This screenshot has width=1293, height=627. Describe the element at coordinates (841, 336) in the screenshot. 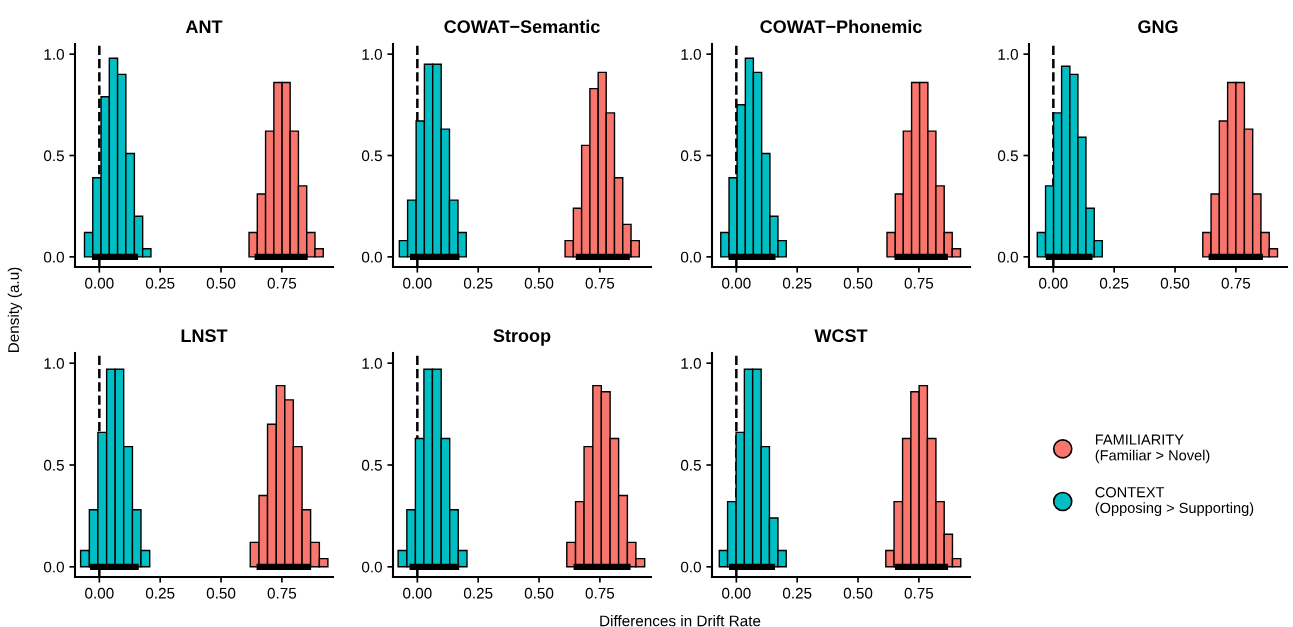

I see `chart-title: WCST` at that location.